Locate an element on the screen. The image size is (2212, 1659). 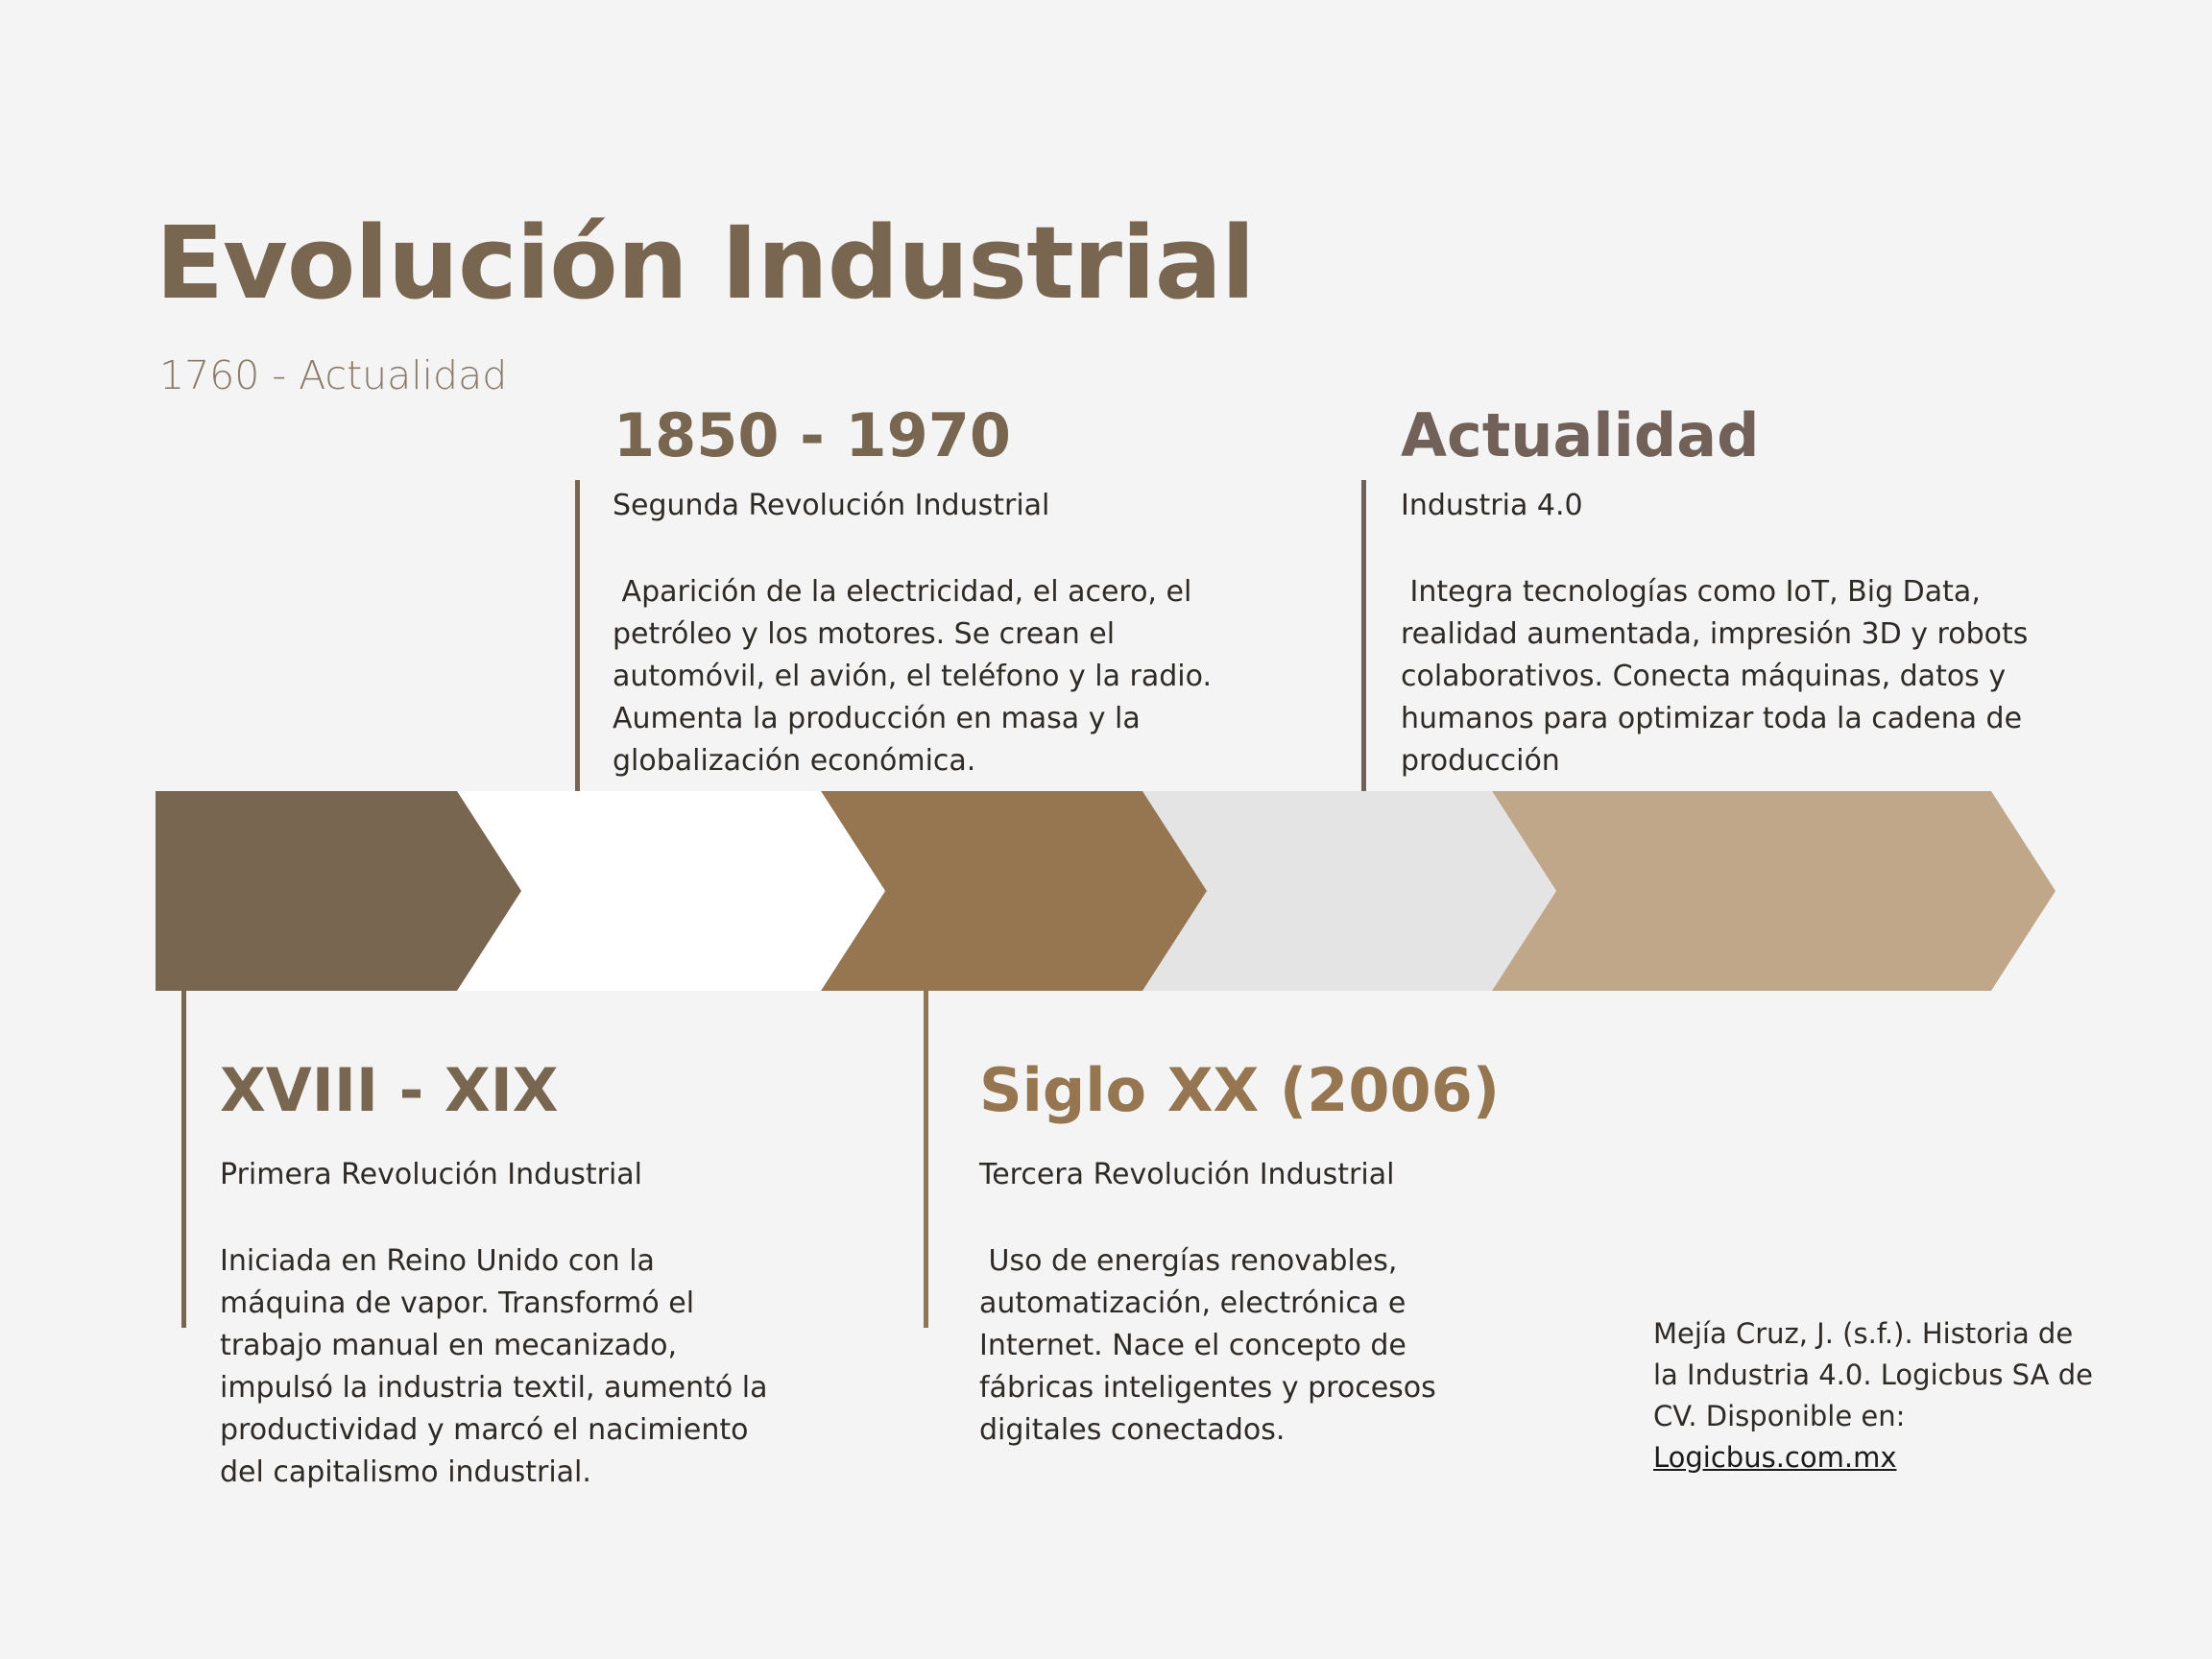
event-first-name: Primera Revolución Industrial is located at coordinates (431, 1174).